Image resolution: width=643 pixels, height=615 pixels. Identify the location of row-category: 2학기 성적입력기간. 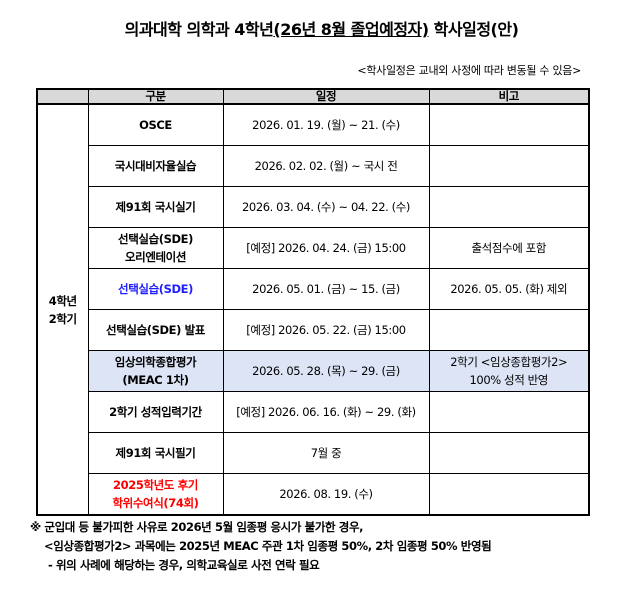
(155, 412).